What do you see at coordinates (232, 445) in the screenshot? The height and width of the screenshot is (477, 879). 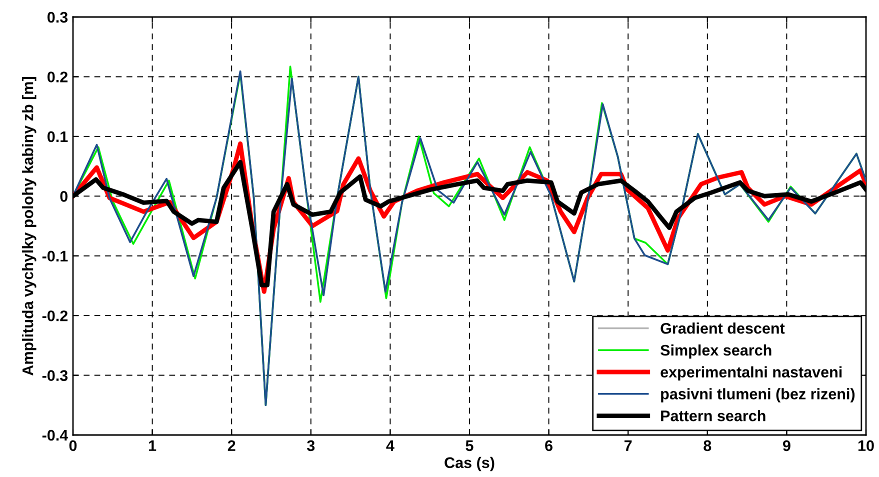 I see `x-tick-label: 2` at bounding box center [232, 445].